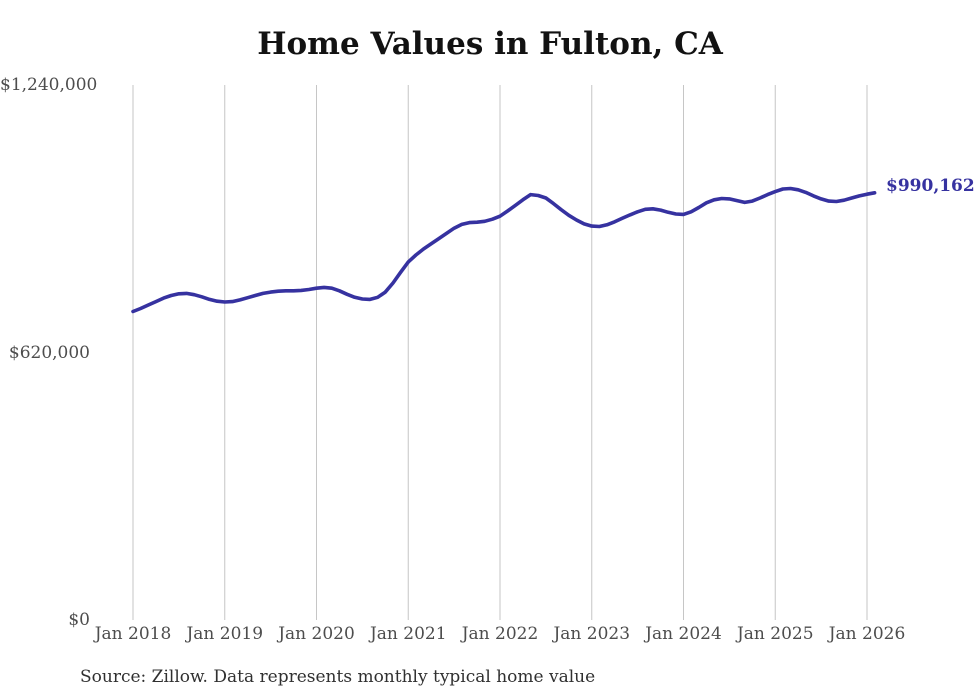  What do you see at coordinates (867, 634) in the screenshot?
I see `x-axis-tick-label: Jan 2026` at bounding box center [867, 634].